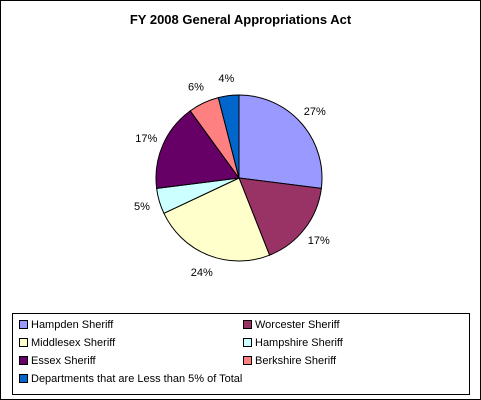 Image resolution: width=481 pixels, height=400 pixels. What do you see at coordinates (202, 273) in the screenshot?
I see `slice-label-middlesex-sheriff: 24%` at bounding box center [202, 273].